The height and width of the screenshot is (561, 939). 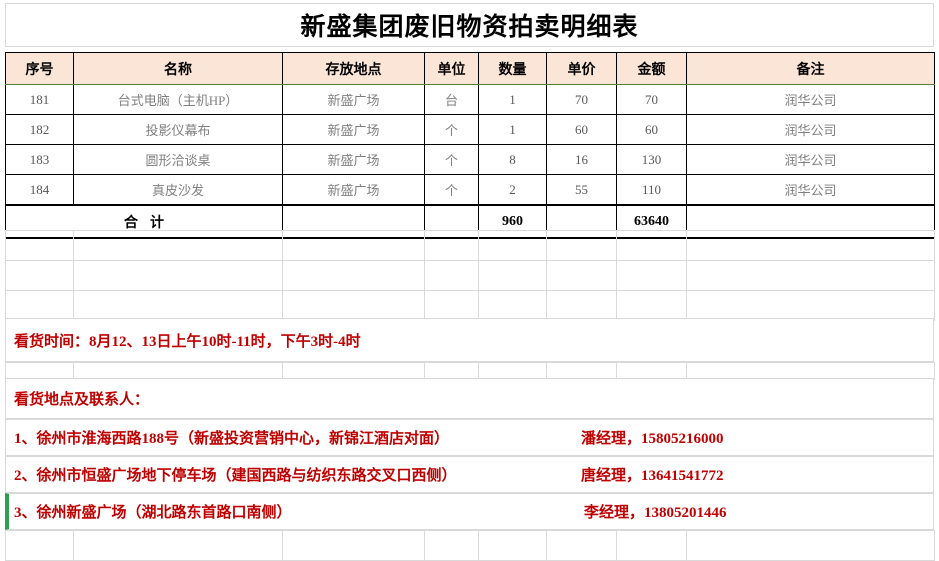 I want to click on cell-quantity: 2, so click(x=512, y=190).